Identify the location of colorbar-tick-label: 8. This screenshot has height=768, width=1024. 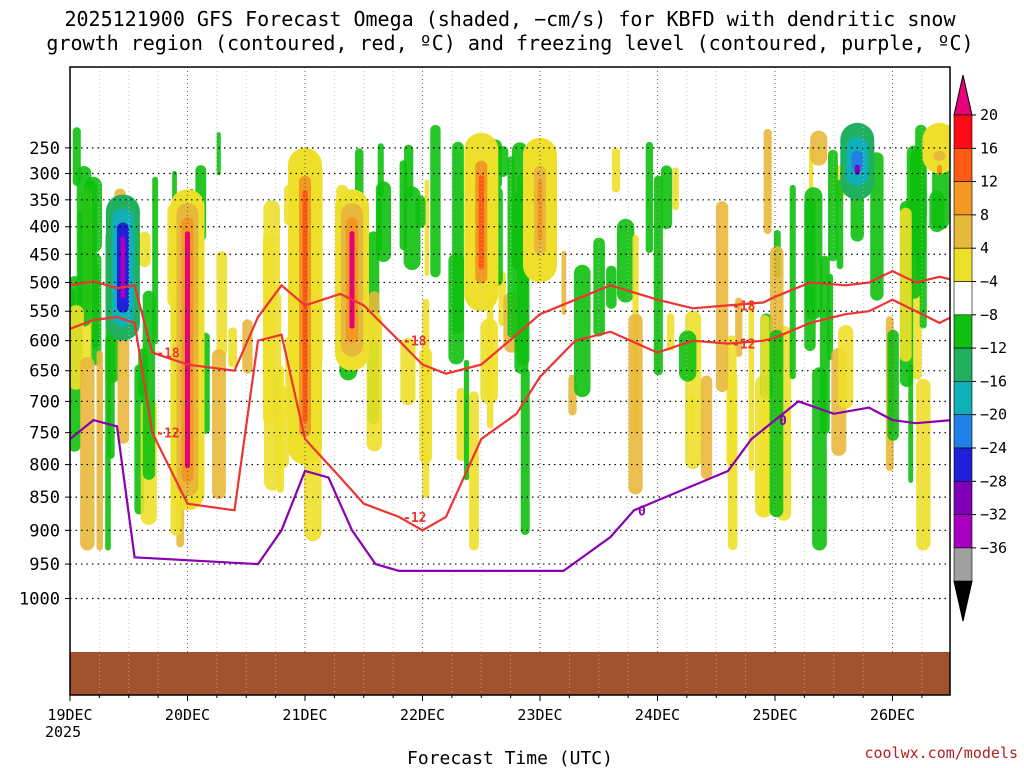
(984, 215).